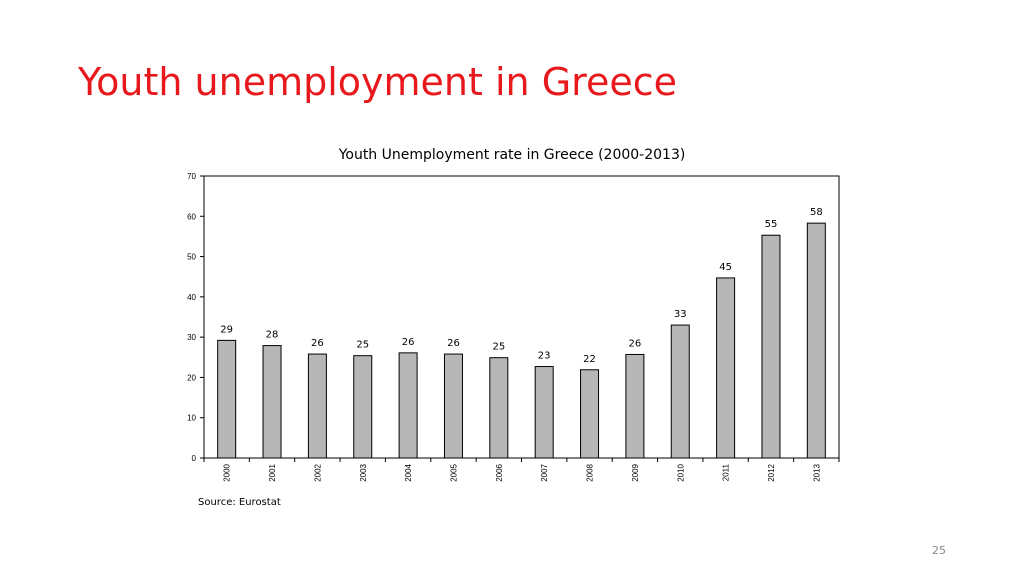 The image size is (1024, 576). What do you see at coordinates (589, 359) in the screenshot?
I see `data-label: 22` at bounding box center [589, 359].